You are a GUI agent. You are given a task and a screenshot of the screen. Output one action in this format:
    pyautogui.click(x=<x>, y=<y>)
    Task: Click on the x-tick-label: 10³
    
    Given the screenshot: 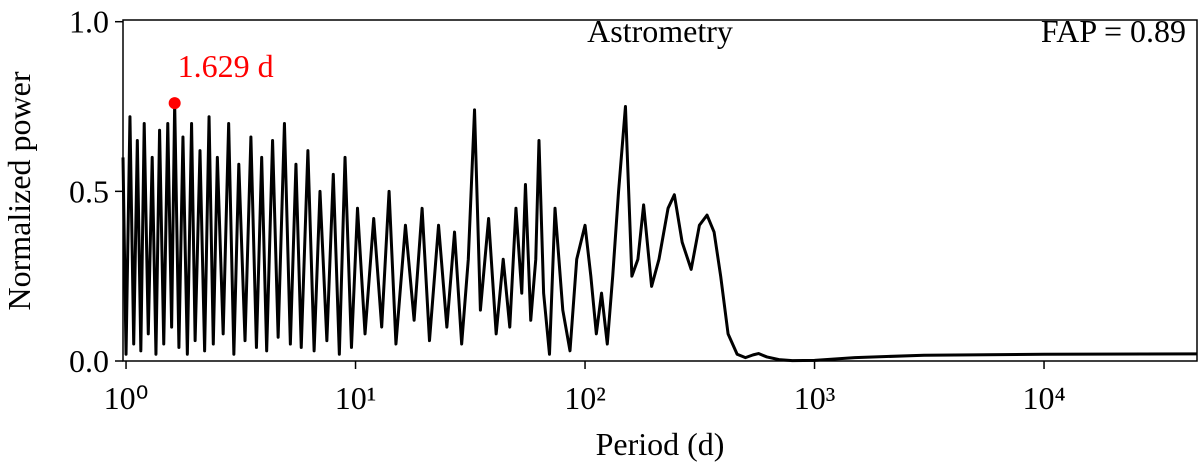 What is the action you would take?
    pyautogui.click(x=815, y=398)
    